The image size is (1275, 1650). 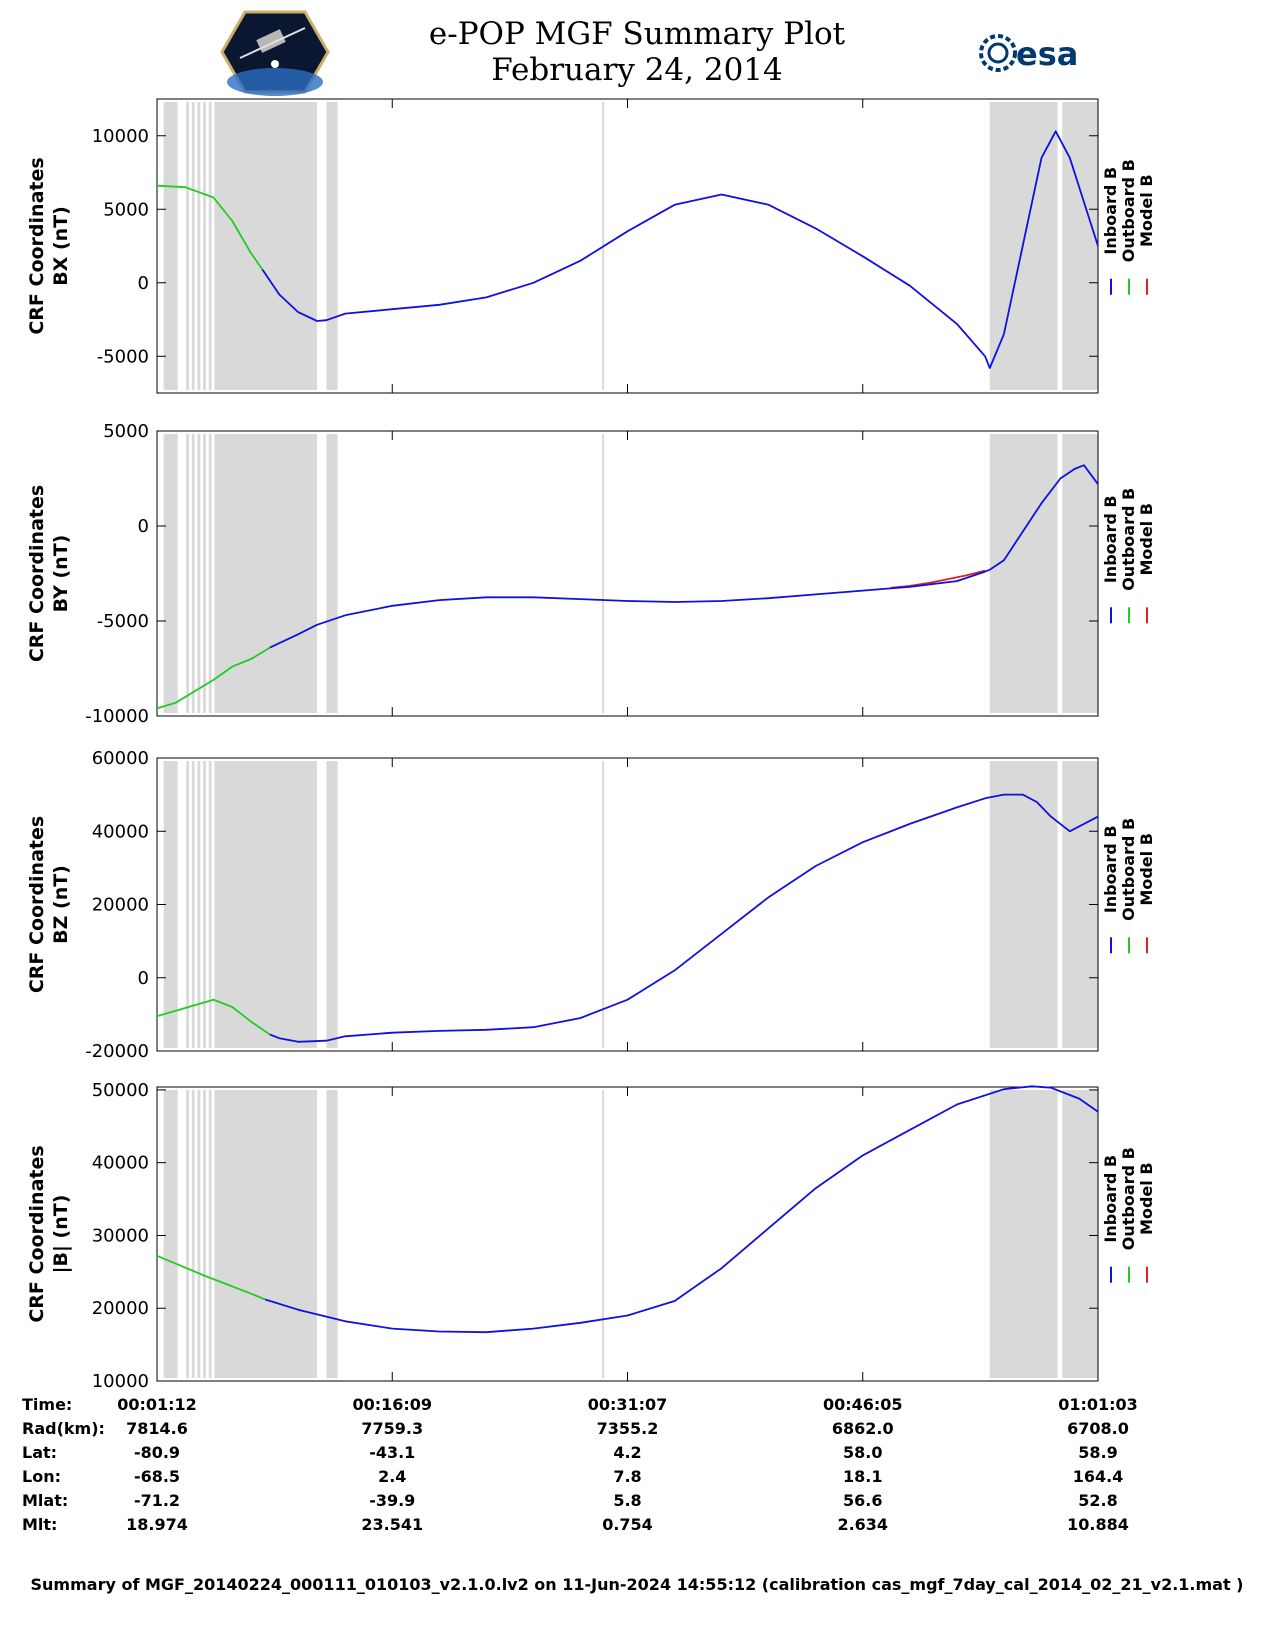 I want to click on esa-logo: esa, so click(x=1028, y=53).